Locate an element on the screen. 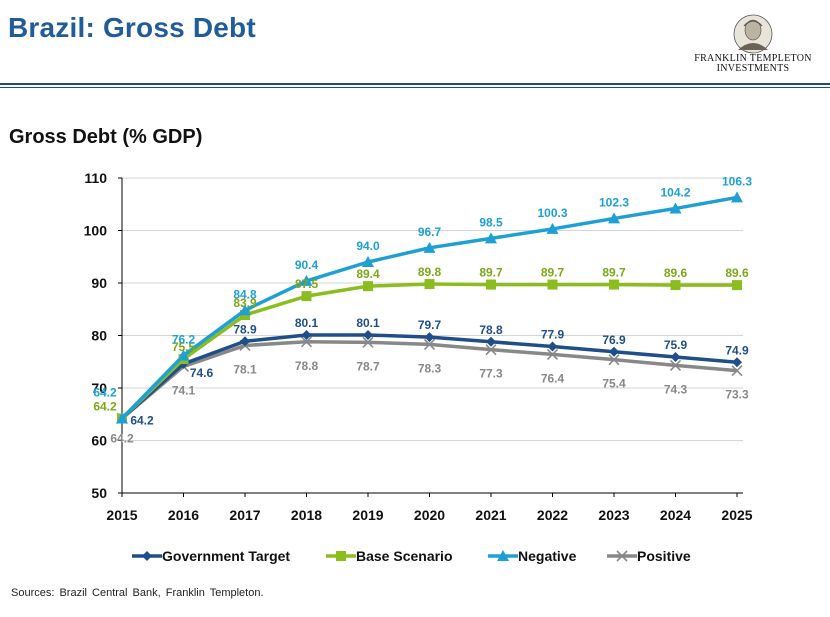 The height and width of the screenshot is (617, 830). header-rule is located at coordinates (415, 84).